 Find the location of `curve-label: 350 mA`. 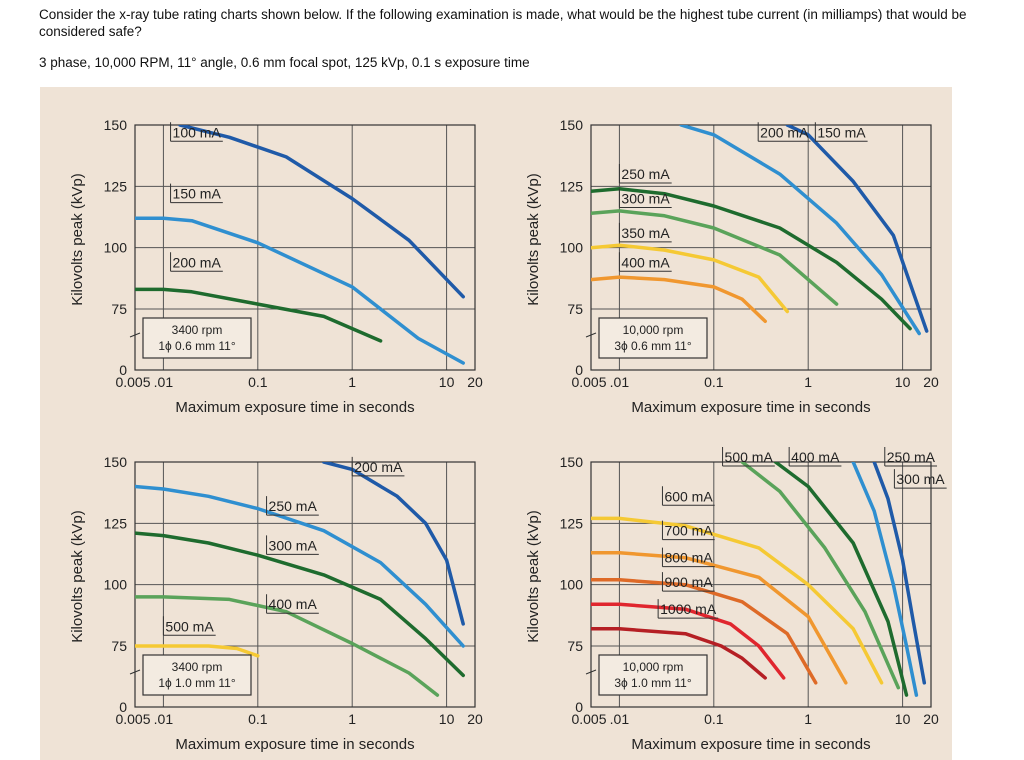

curve-label: 350 mA is located at coordinates (645, 233).